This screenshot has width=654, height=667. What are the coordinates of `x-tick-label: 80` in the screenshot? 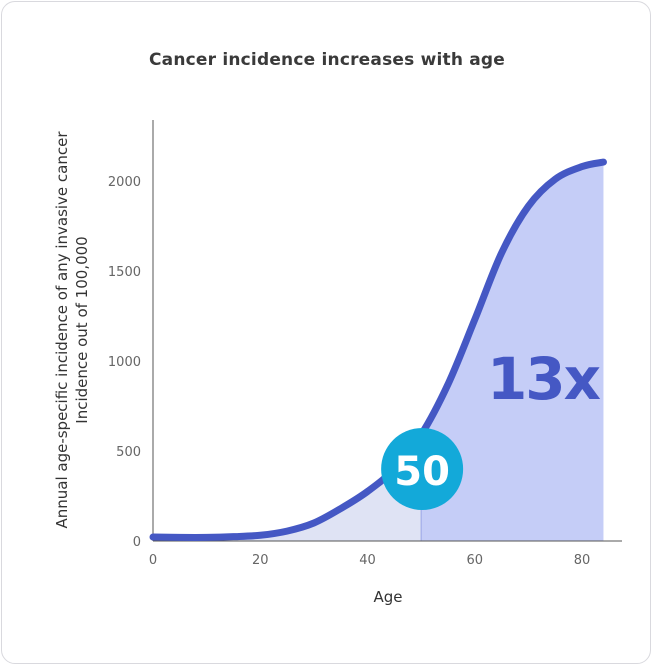 It's located at (582, 560).